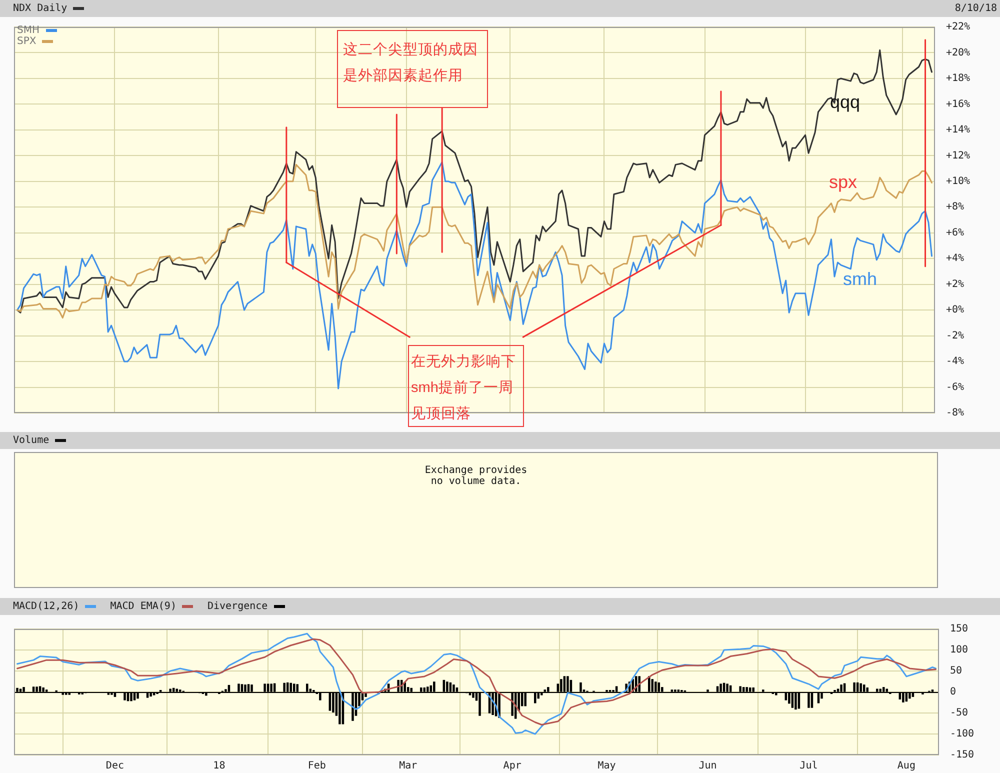  Describe the element at coordinates (958, 78) in the screenshot. I see `y-tick-label: +18%` at that location.